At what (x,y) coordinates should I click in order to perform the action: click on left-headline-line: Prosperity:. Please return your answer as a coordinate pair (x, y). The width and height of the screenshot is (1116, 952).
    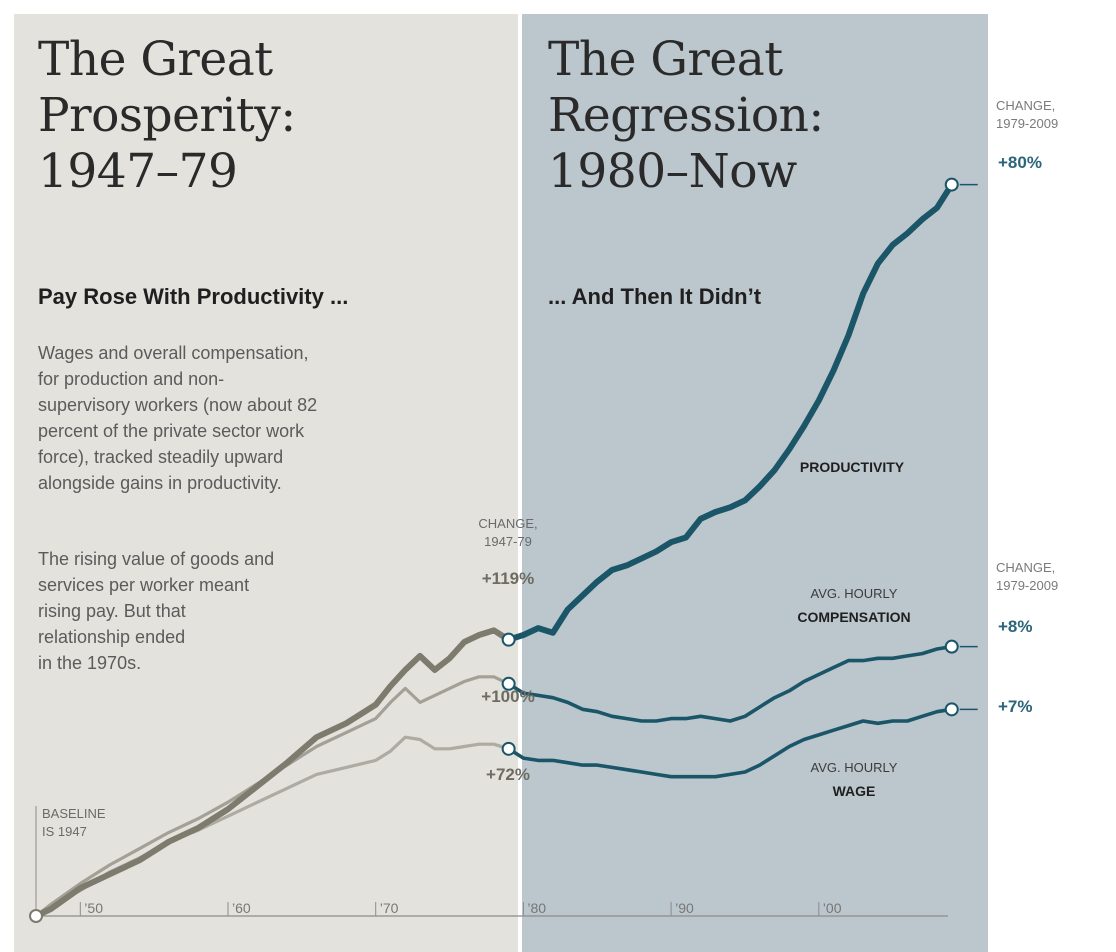
    Looking at the image, I should click on (167, 115).